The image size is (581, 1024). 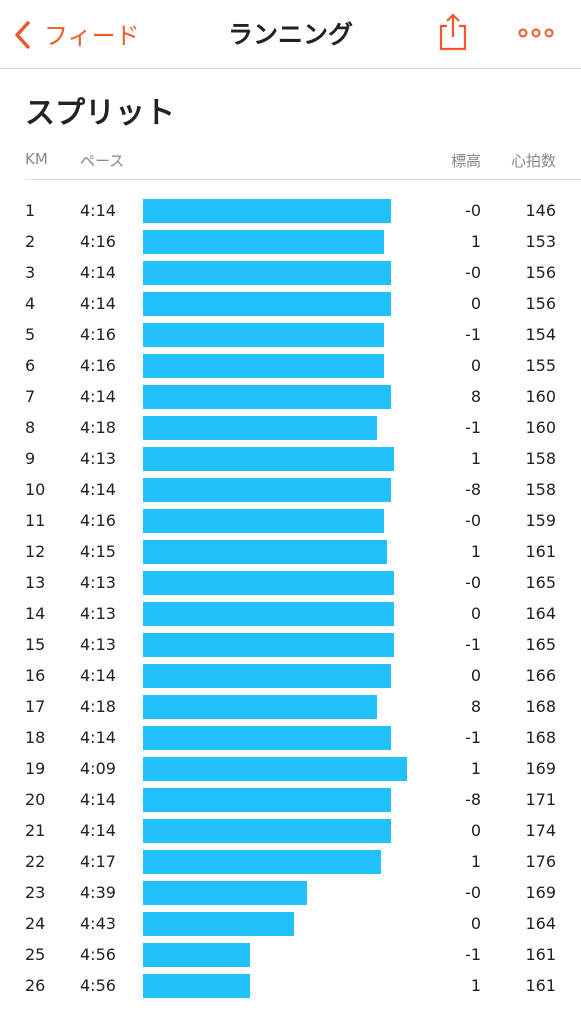 What do you see at coordinates (30, 334) in the screenshot?
I see `km: 5` at bounding box center [30, 334].